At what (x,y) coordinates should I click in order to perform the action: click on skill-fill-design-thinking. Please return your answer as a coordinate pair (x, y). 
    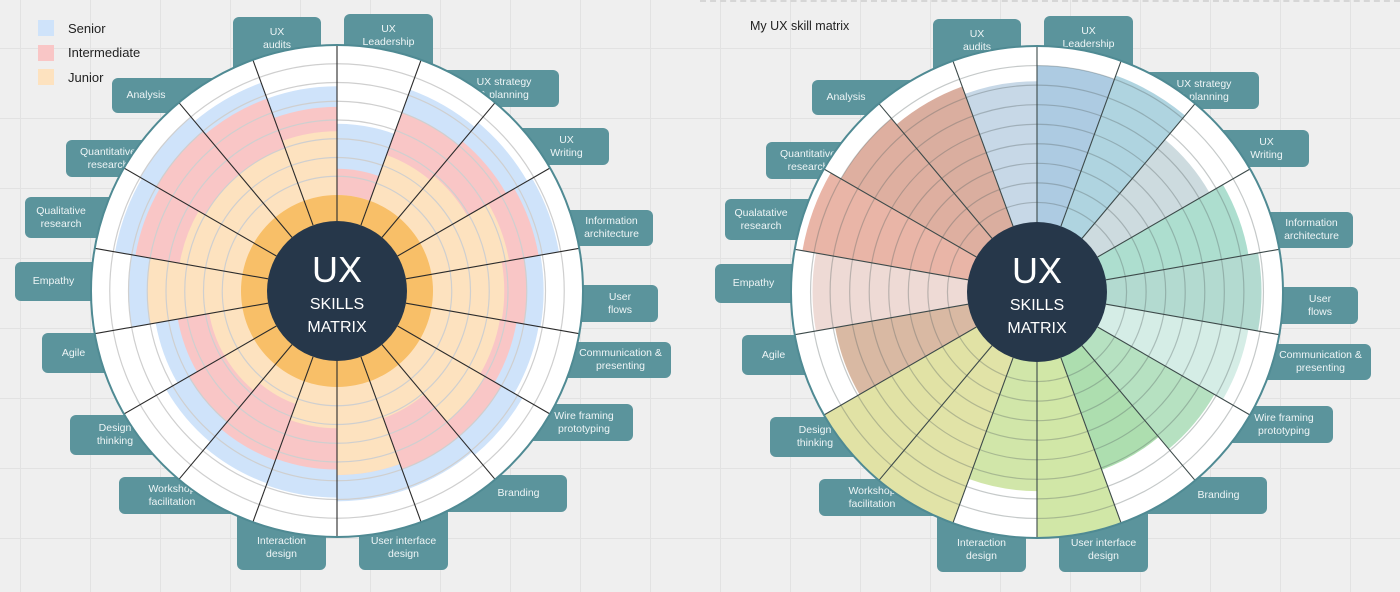
    Looking at the image, I should click on (930, 386).